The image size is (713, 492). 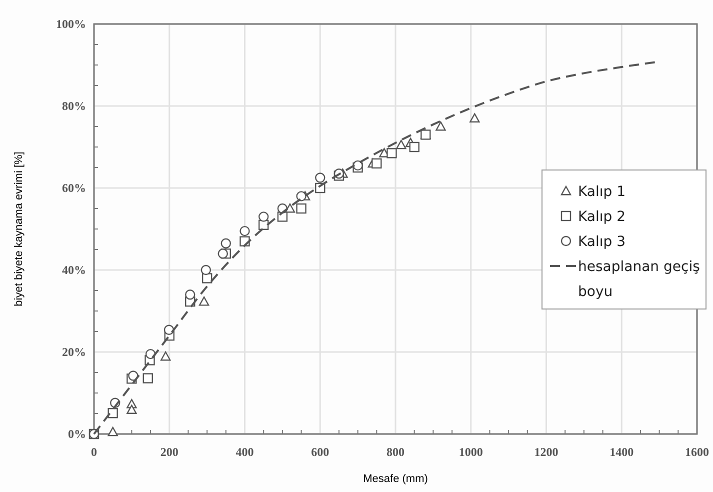 What do you see at coordinates (71, 24) in the screenshot?
I see `y-tick-label: 100%` at bounding box center [71, 24].